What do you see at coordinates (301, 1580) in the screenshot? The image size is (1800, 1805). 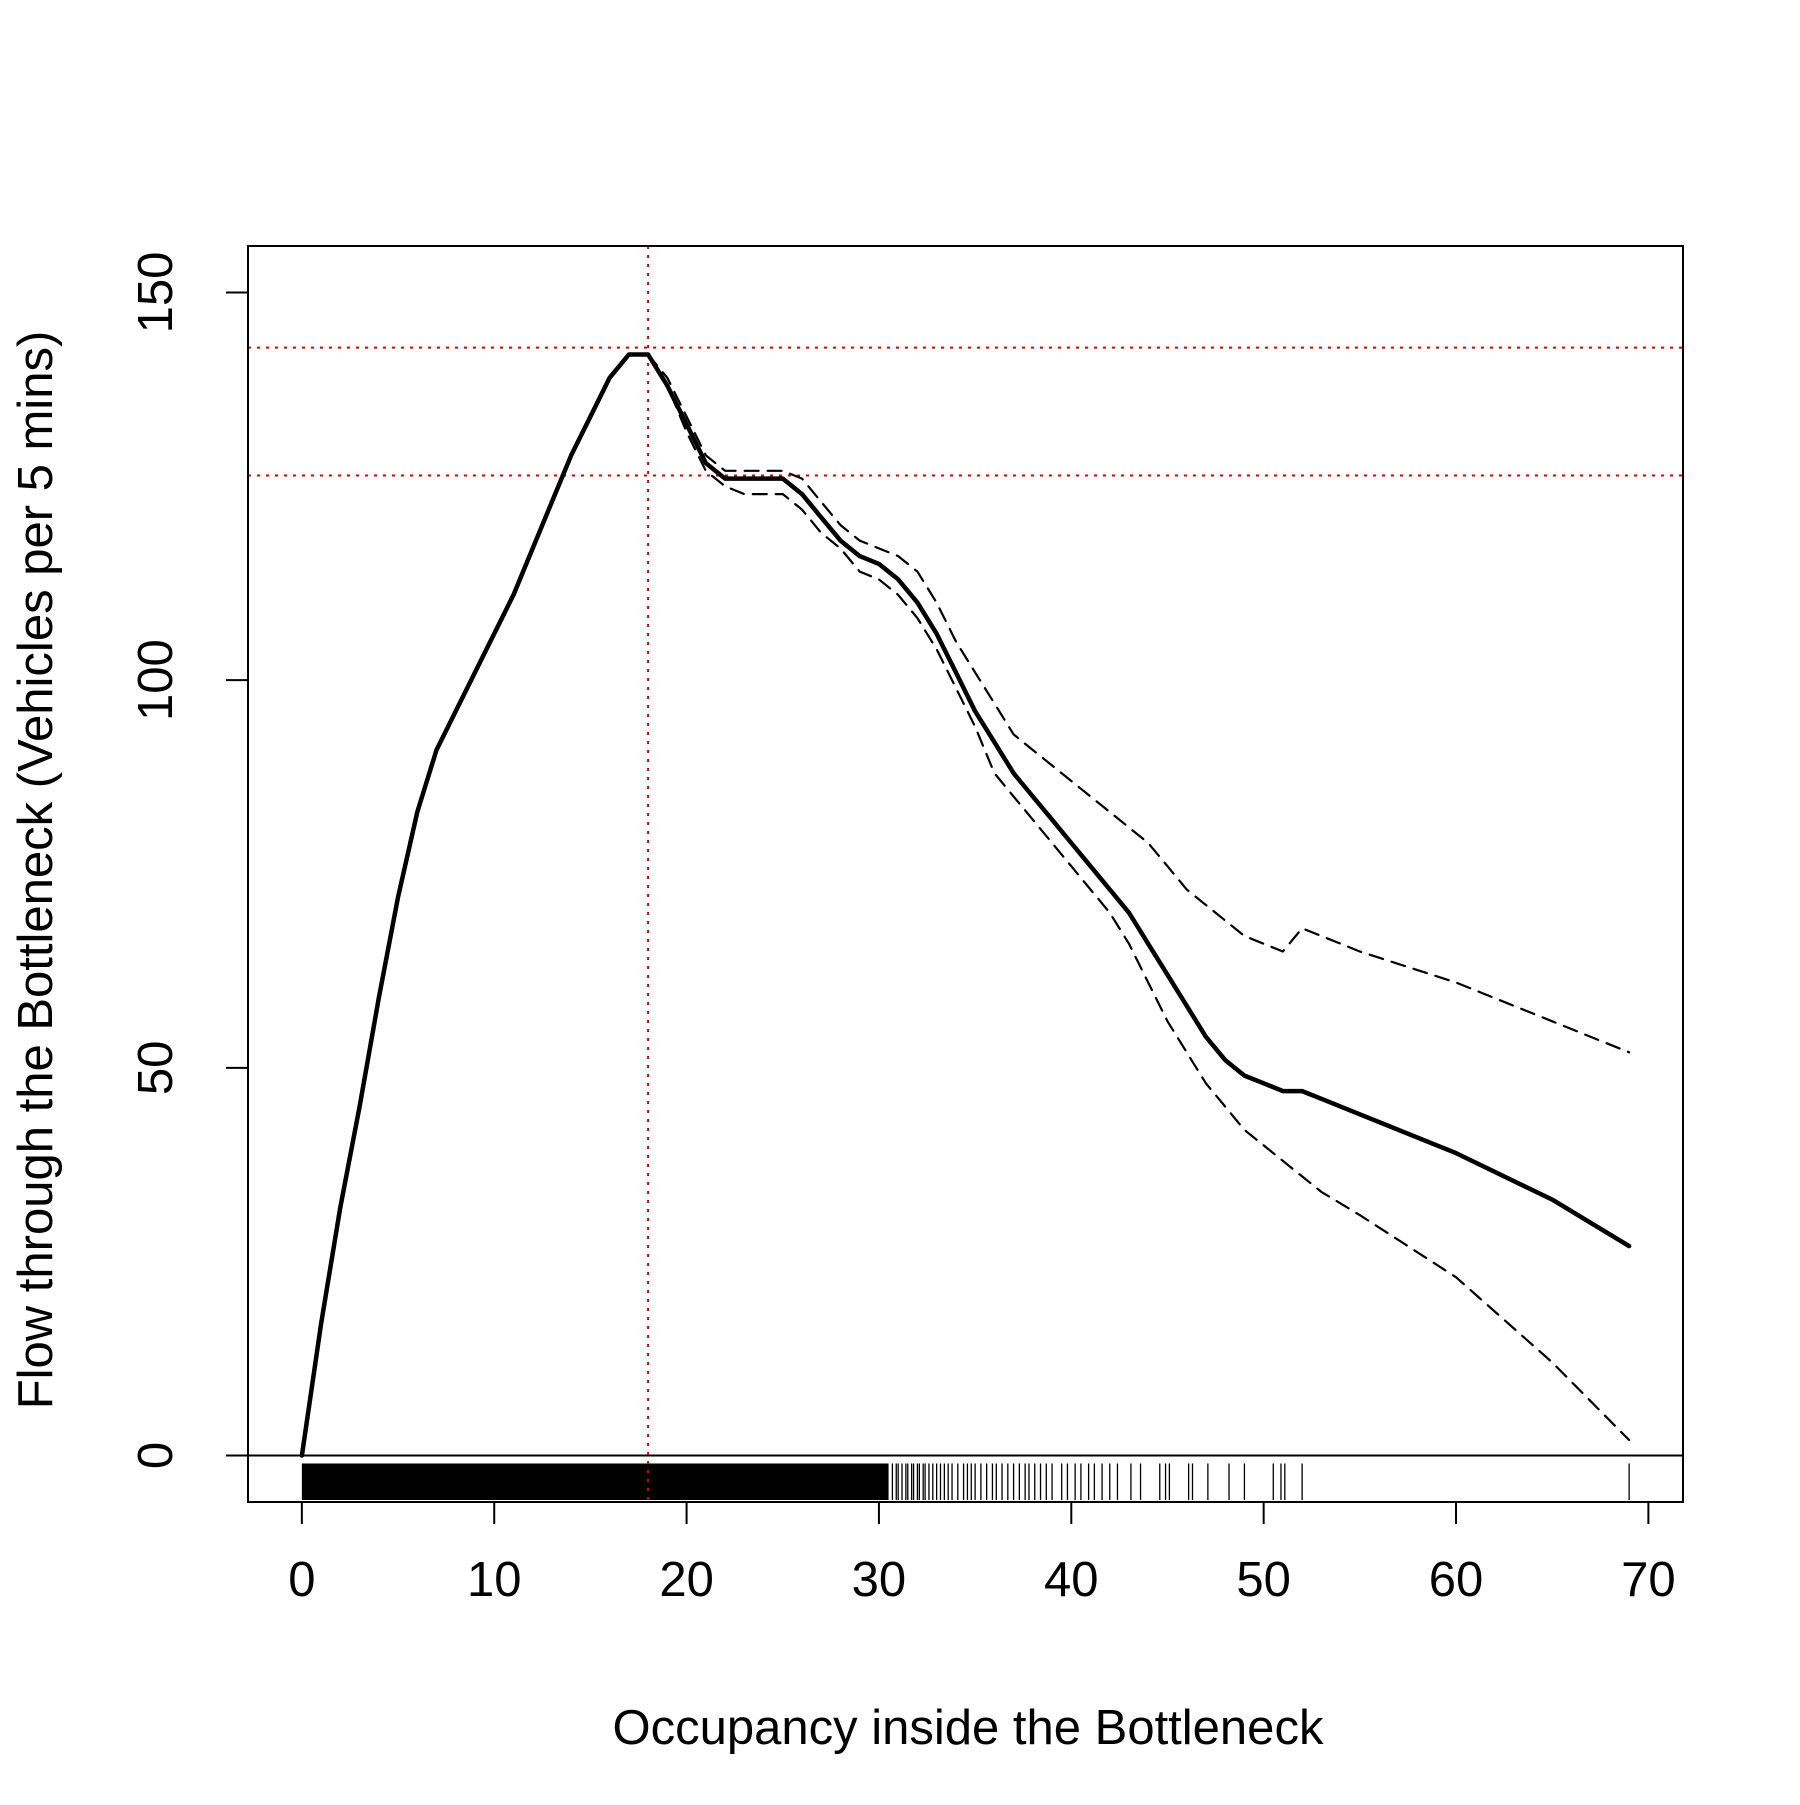 I see `x-tick-label: 0` at bounding box center [301, 1580].